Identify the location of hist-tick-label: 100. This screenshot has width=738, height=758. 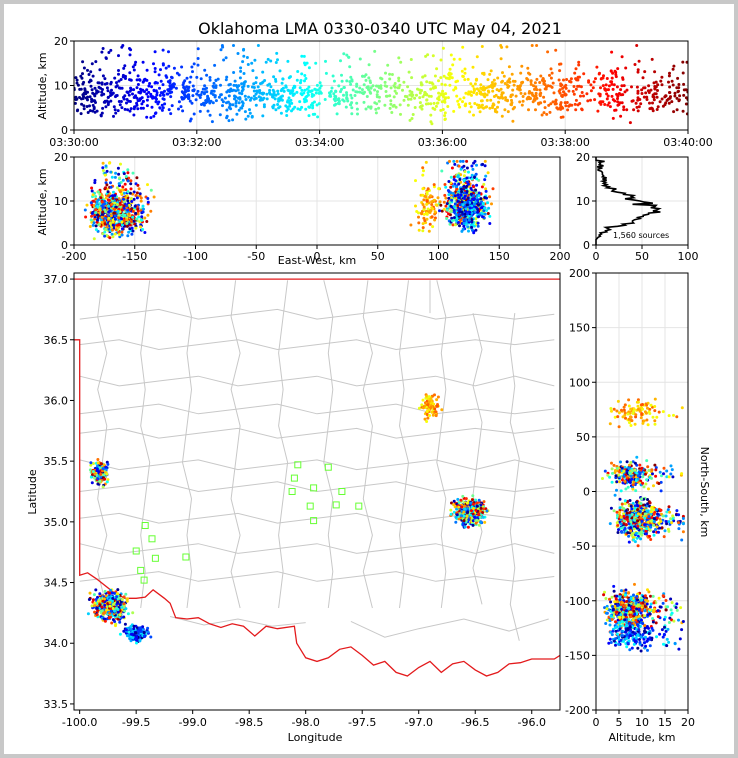
(688, 256).